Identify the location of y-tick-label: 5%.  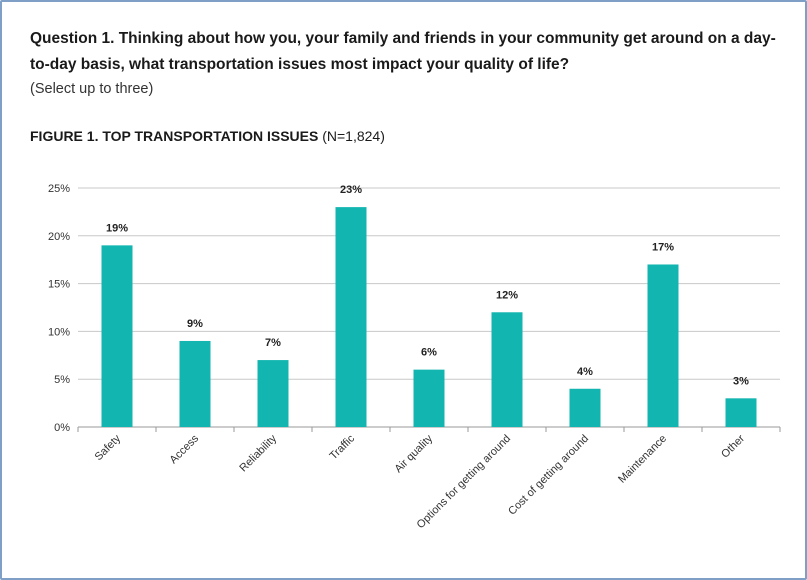
(62, 380).